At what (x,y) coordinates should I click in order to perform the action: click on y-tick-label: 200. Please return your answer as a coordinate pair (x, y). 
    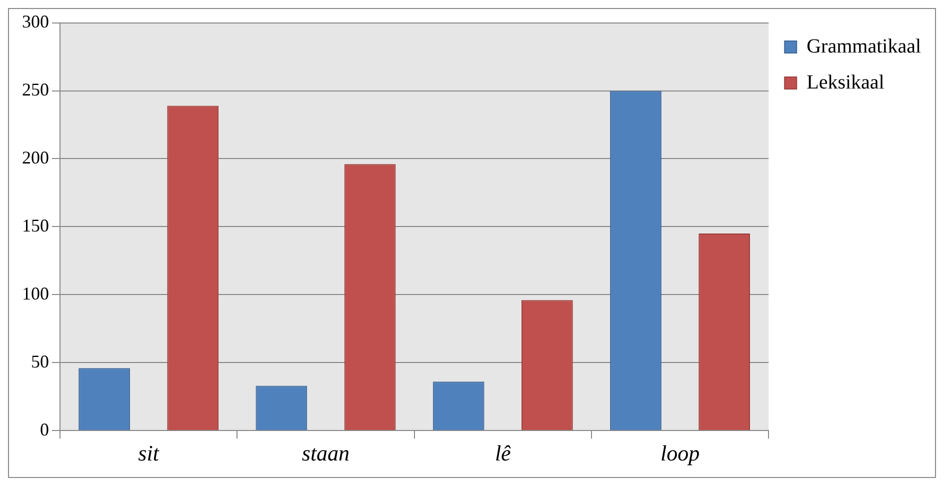
    Looking at the image, I should click on (35, 157).